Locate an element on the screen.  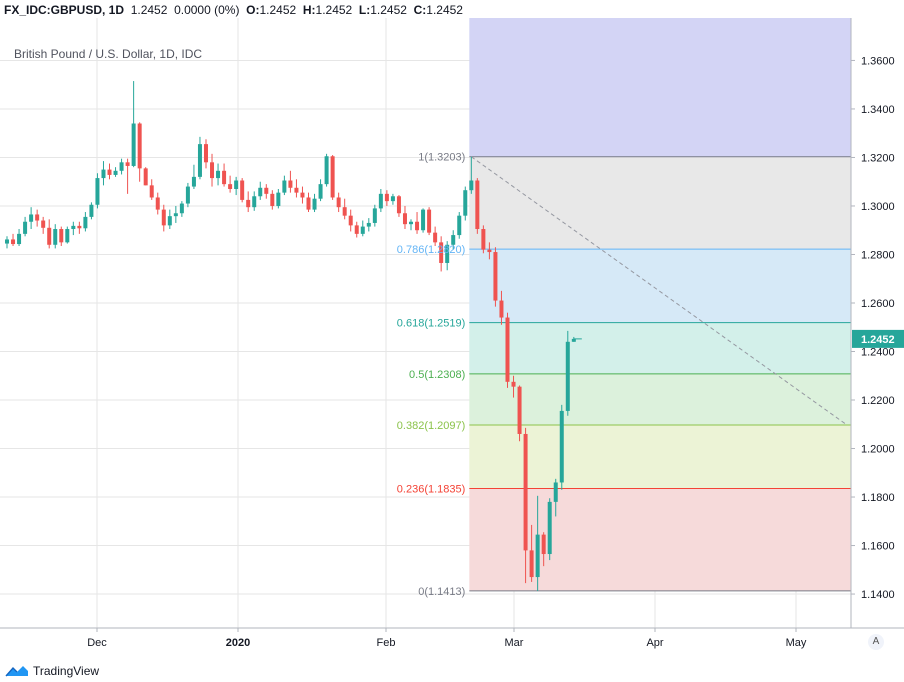
symbol-name: FX_IDC:GBPUSD, 1D is located at coordinates (64, 10).